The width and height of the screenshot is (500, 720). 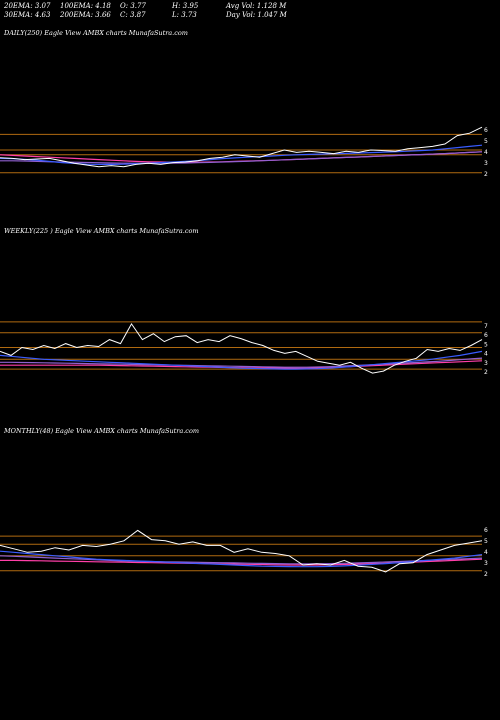 I want to click on daily-chart: 6 5 4 3 2, so click(x=244, y=152).